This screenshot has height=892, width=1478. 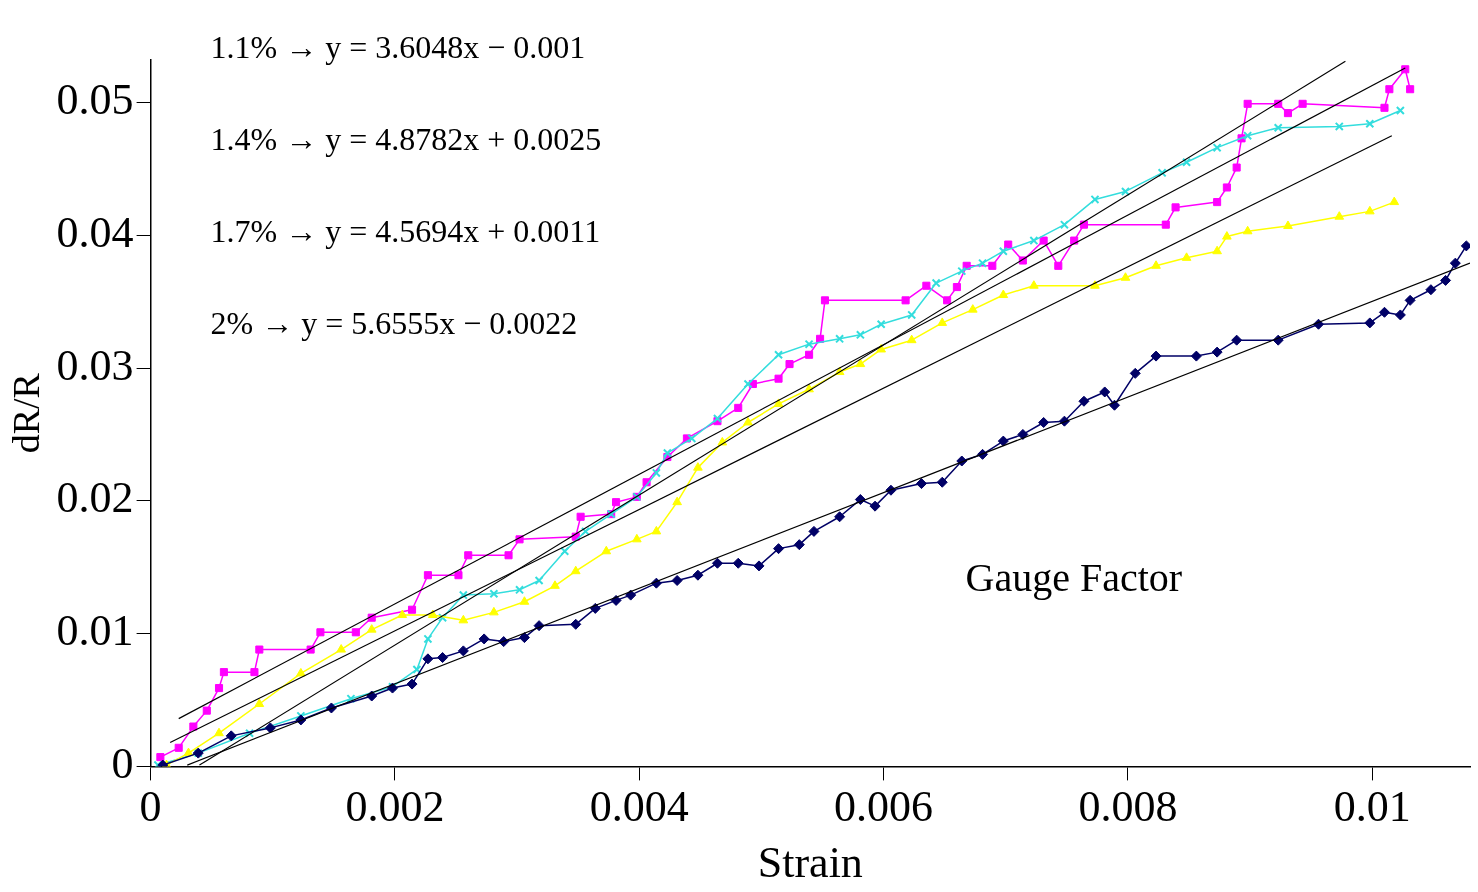 What do you see at coordinates (1372, 807) in the screenshot?
I see `x-tick-label: 0.01` at bounding box center [1372, 807].